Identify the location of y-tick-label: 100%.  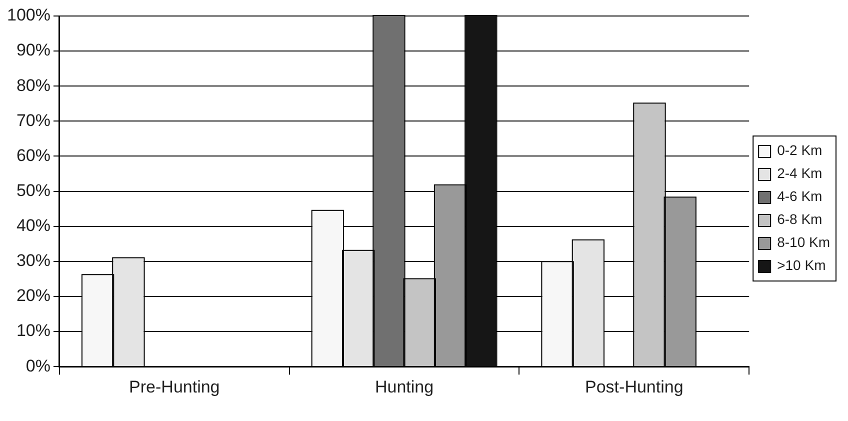
(28, 15).